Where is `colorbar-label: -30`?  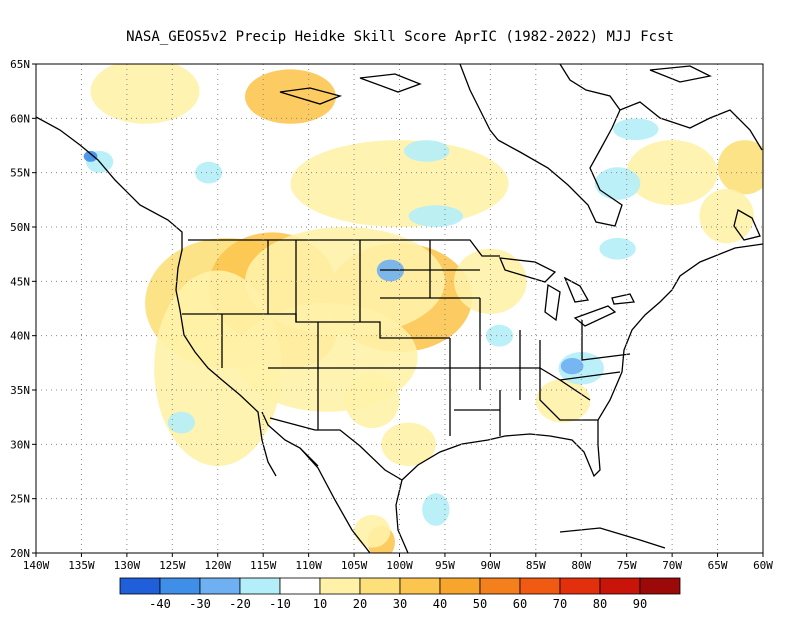
colorbar-label: -30 is located at coordinates (200, 604).